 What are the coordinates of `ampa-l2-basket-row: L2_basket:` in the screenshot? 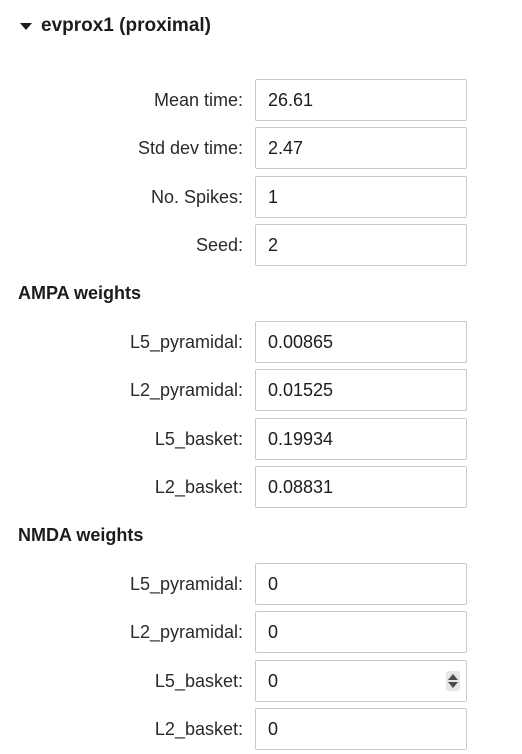 It's located at (261, 487).